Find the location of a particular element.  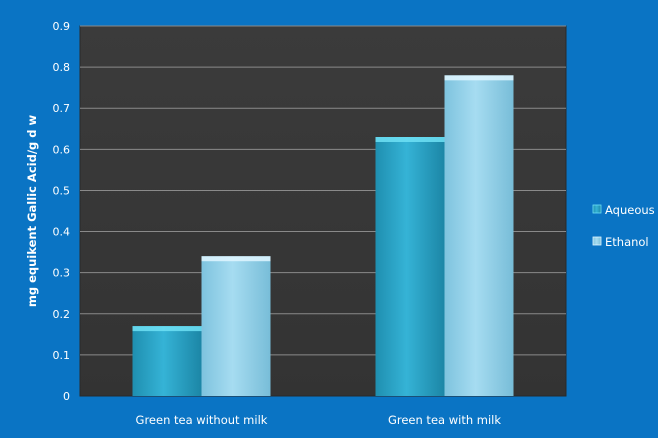

legend-swatch-aqueous is located at coordinates (597, 209).